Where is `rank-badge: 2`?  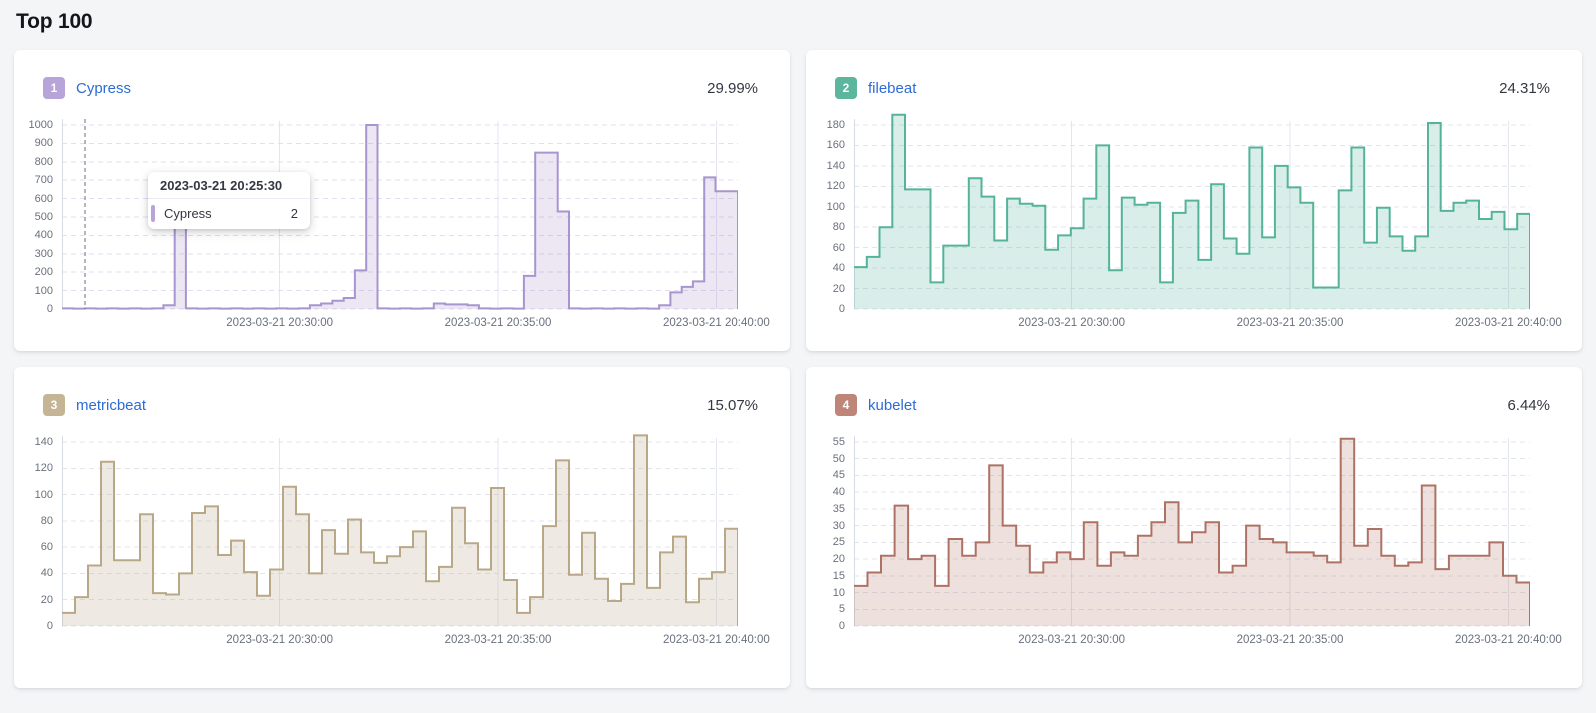
rank-badge: 2 is located at coordinates (846, 88).